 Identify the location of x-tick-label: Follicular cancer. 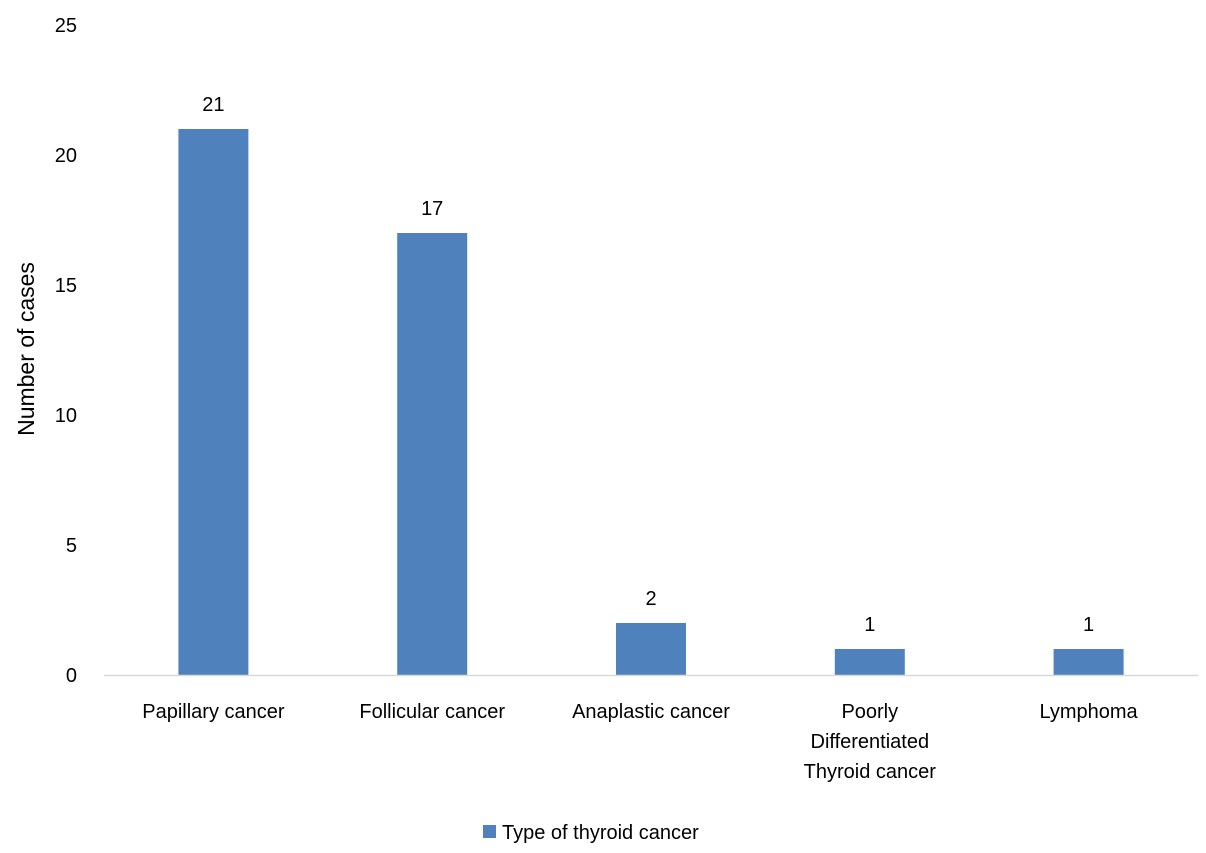
(432, 712).